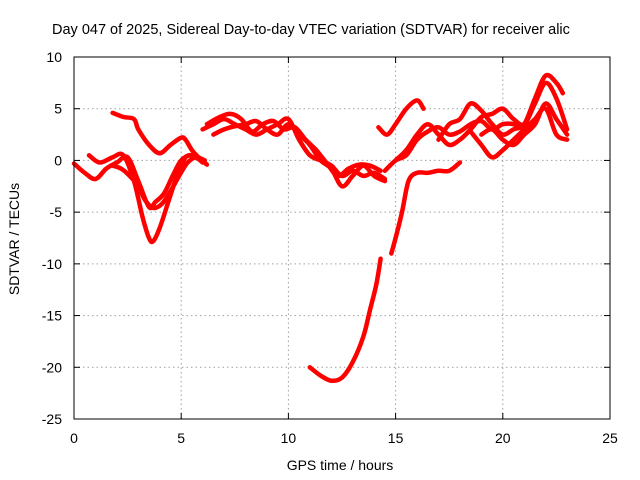 The image size is (640, 480). Describe the element at coordinates (52, 419) in the screenshot. I see `y-tick-label: -25` at that location.